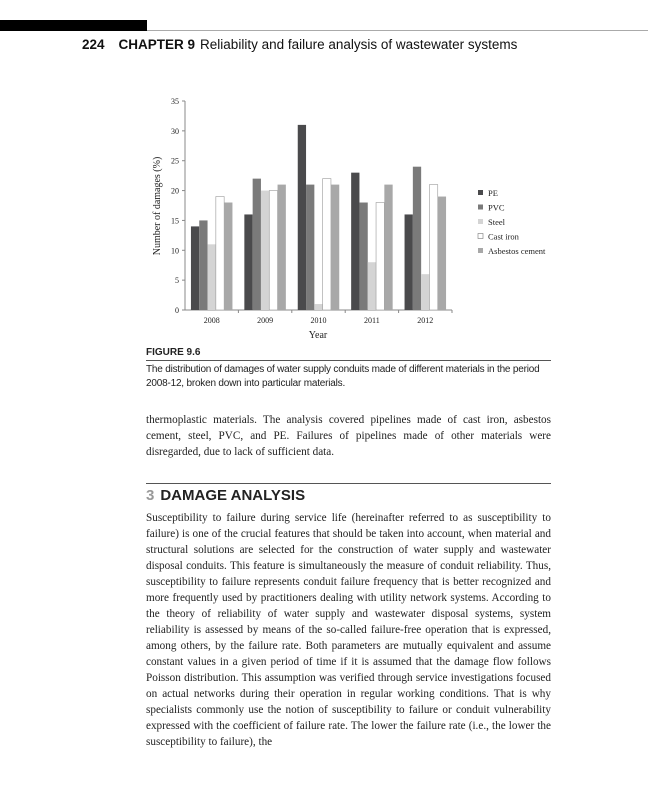 The width and height of the screenshot is (648, 800). Describe the element at coordinates (173, 352) in the screenshot. I see `figure-label: FIGURE 9.6` at that location.